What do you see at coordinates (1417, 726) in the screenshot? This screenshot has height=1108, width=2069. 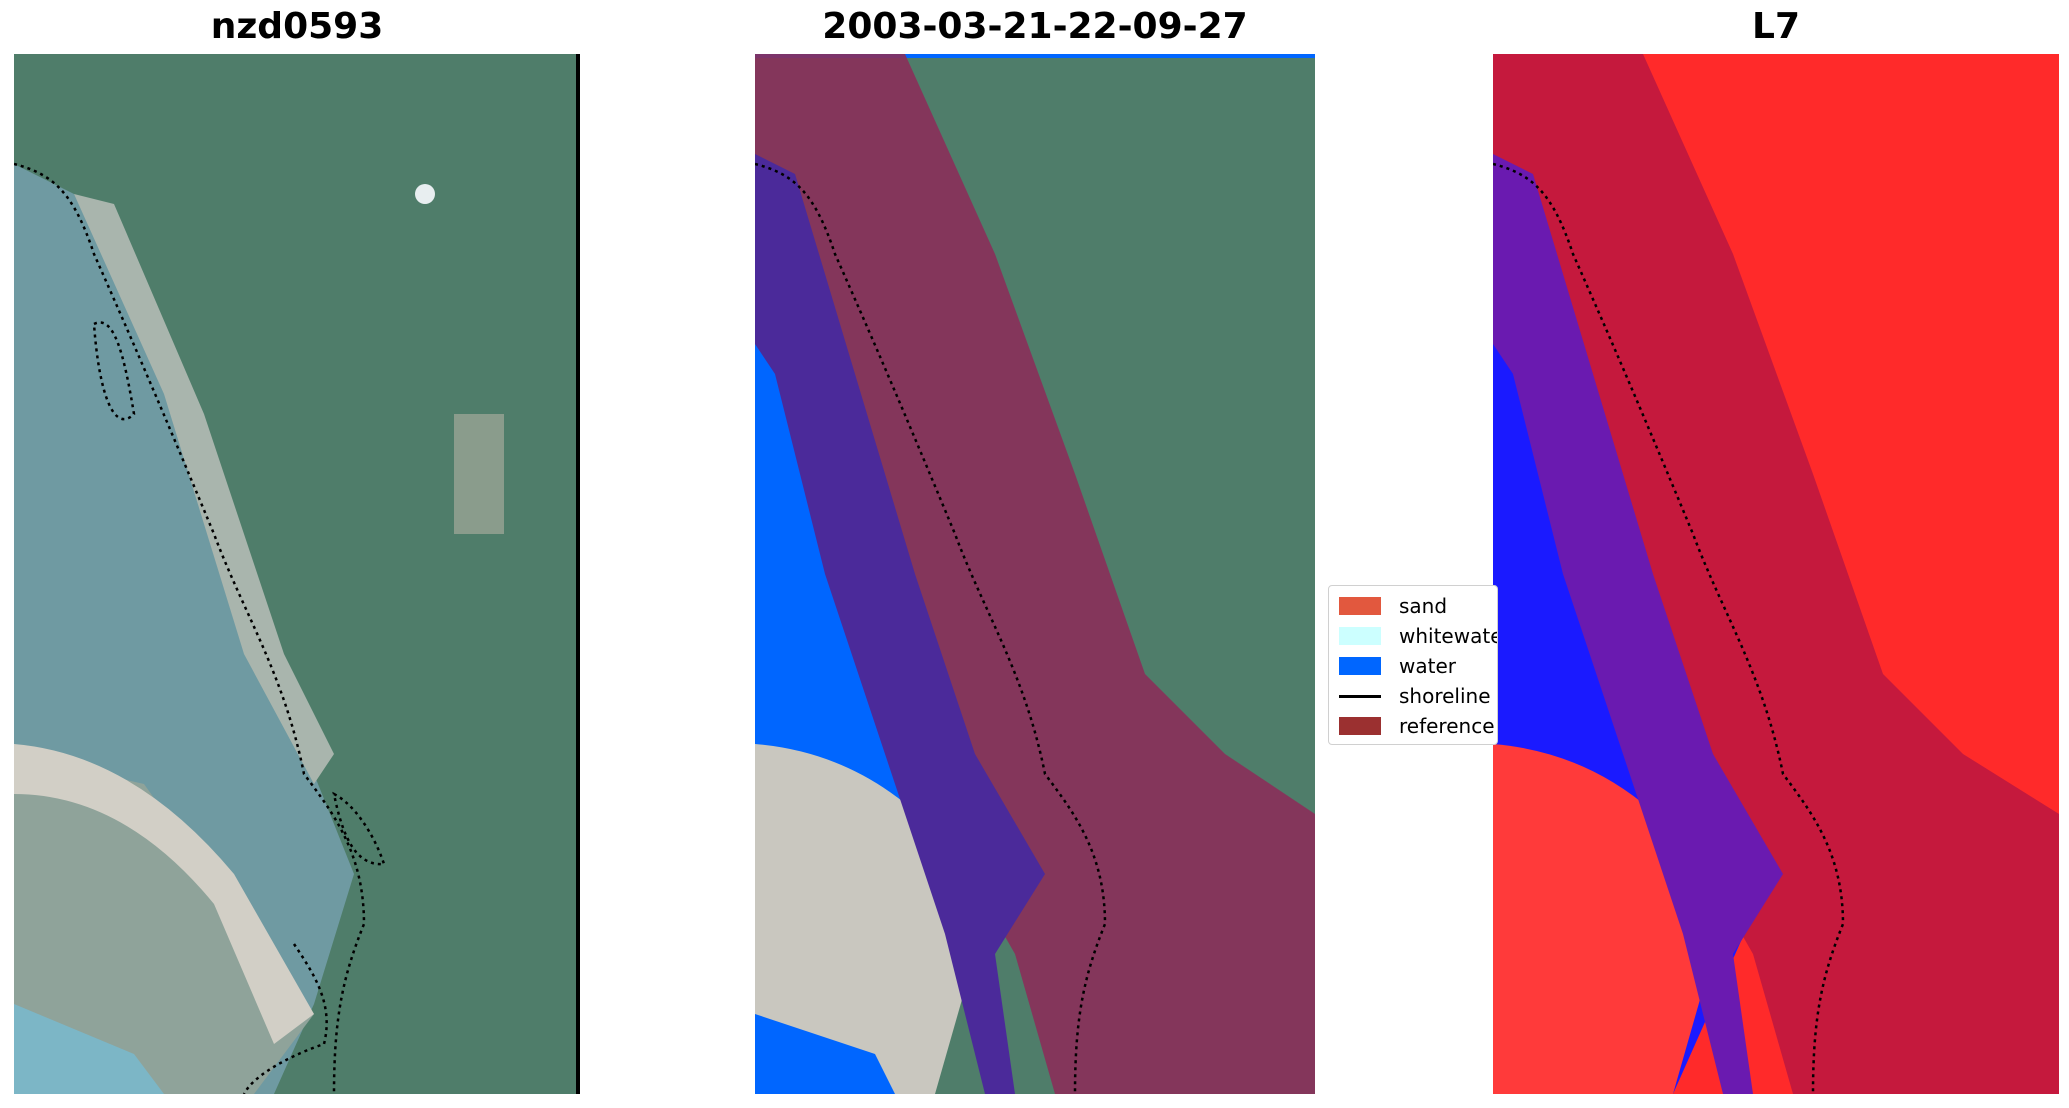 I see `legend-item-reference: reference` at bounding box center [1417, 726].